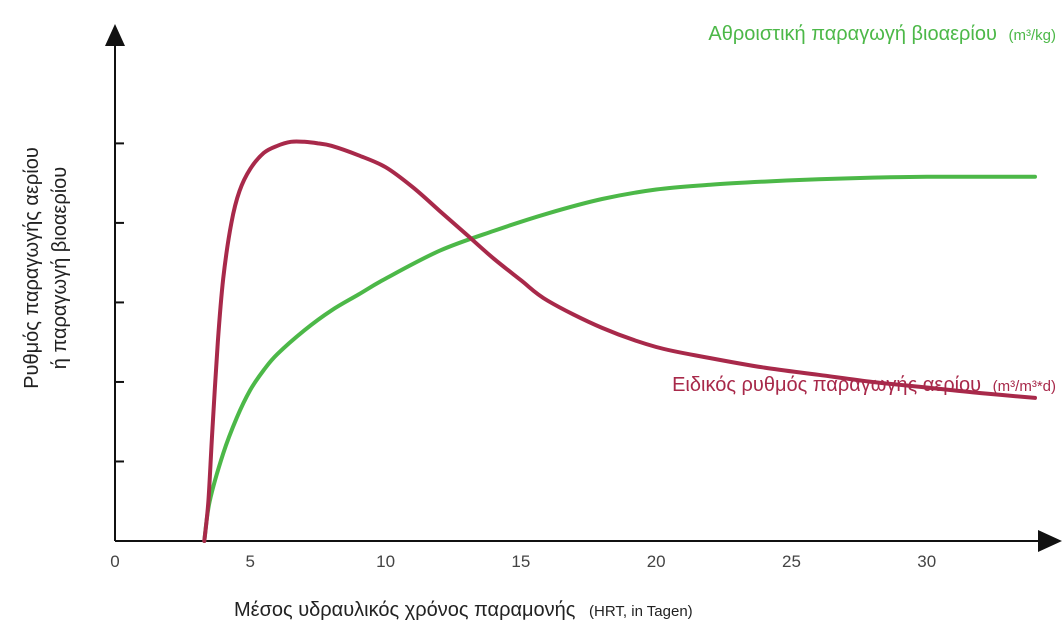 This screenshot has height=623, width=1064. I want to click on x-tick-label-20: 20, so click(656, 561).